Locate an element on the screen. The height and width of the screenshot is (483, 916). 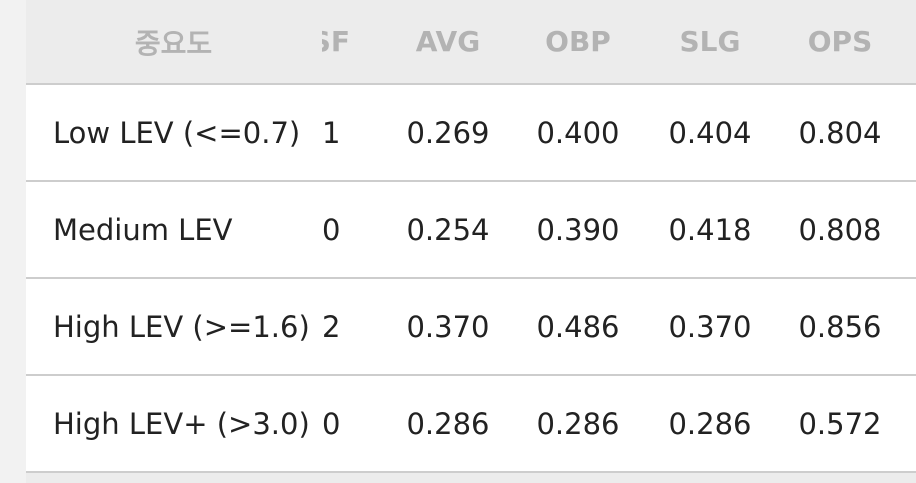
table-cell: 0.390 is located at coordinates (578, 229).